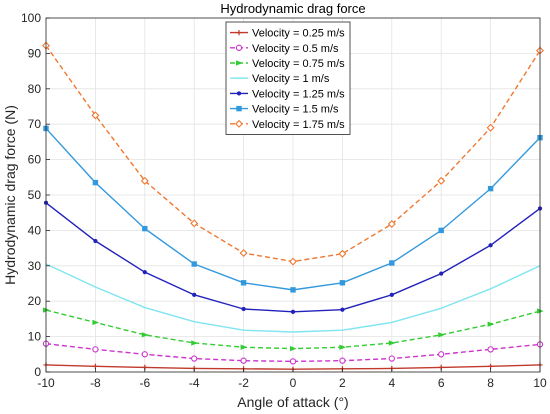 The width and height of the screenshot is (550, 414). What do you see at coordinates (35, 160) in the screenshot?
I see `y-tick-label: 60` at bounding box center [35, 160].